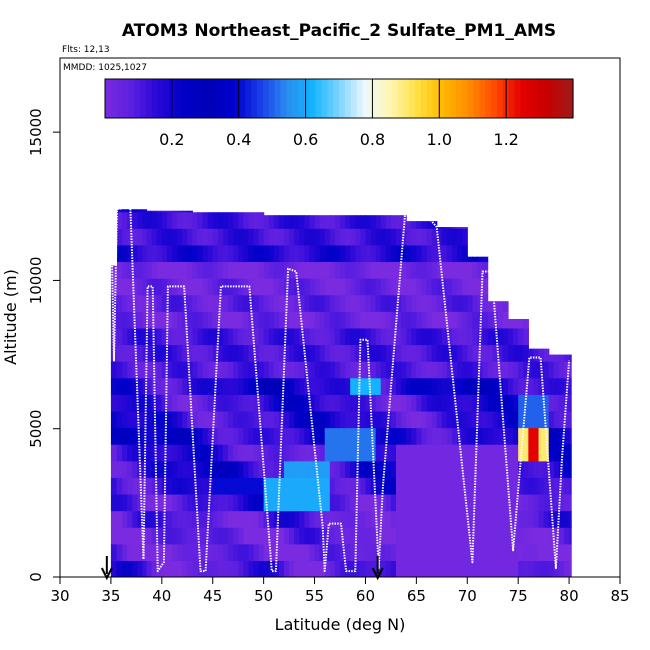 This screenshot has width=650, height=650. Describe the element at coordinates (190, 98) in the screenshot. I see `colorbar-swatch` at that location.